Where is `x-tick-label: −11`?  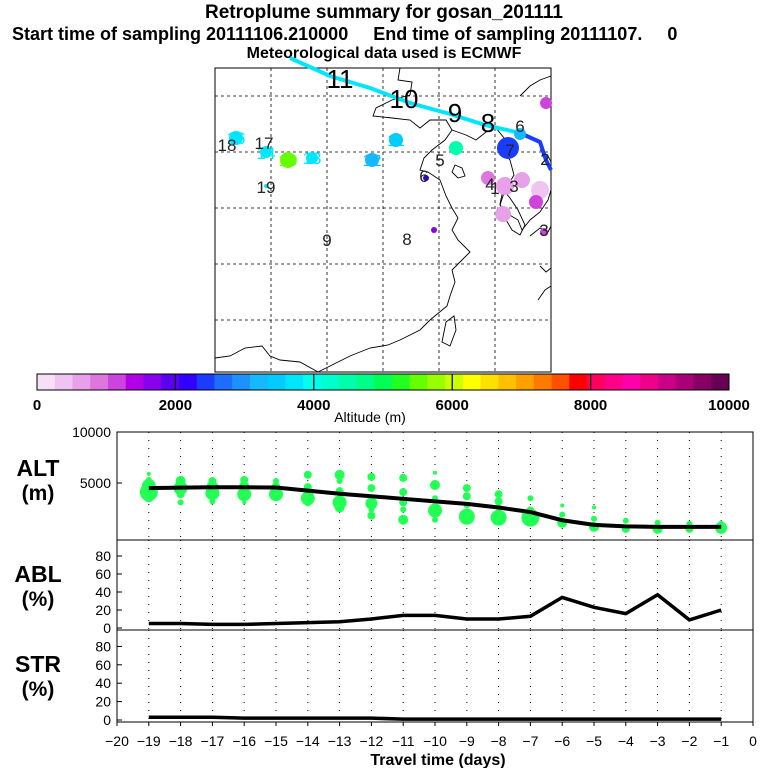
x-tick-label: −11 is located at coordinates (403, 741).